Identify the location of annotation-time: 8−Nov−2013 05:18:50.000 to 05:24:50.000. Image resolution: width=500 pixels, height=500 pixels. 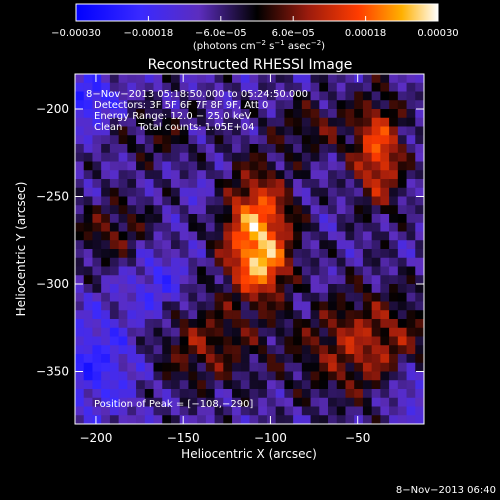
(197, 94).